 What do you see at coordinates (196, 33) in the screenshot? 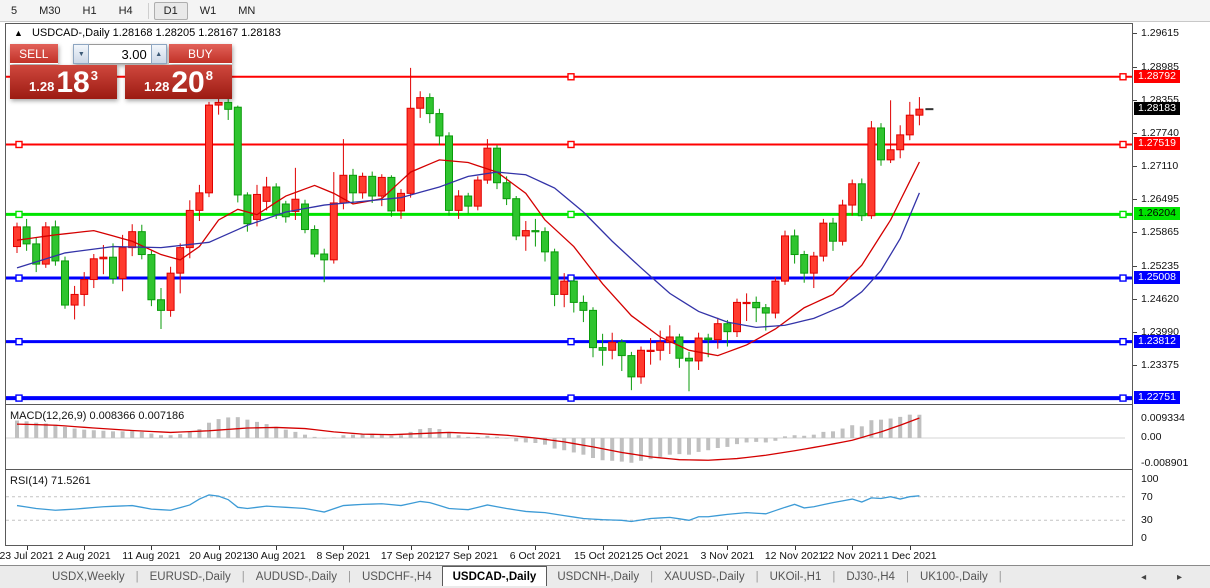
I see `chart-ohlc-values: 1.28168 1.28205 1.28167 1.28183` at bounding box center [196, 33].